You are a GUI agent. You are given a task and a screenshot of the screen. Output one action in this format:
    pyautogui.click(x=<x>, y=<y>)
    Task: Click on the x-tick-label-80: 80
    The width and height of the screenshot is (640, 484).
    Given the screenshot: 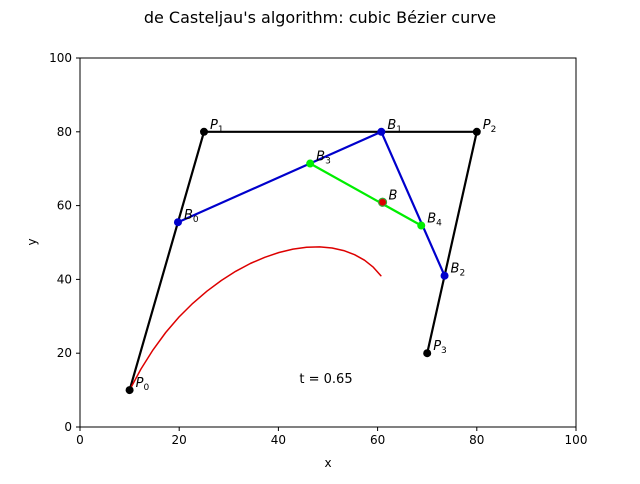 What is the action you would take?
    pyautogui.click(x=476, y=440)
    